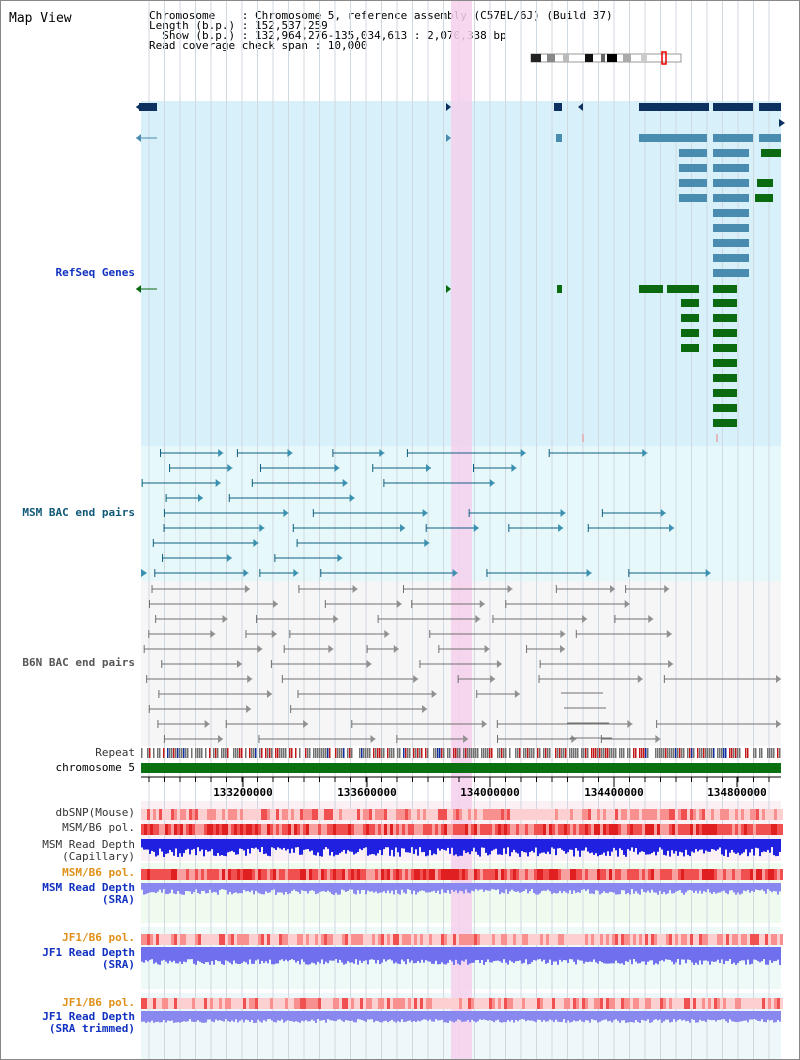 The height and width of the screenshot is (1060, 800). I want to click on track-label-msm-bac: MSM BAC end pairs, so click(78, 512).